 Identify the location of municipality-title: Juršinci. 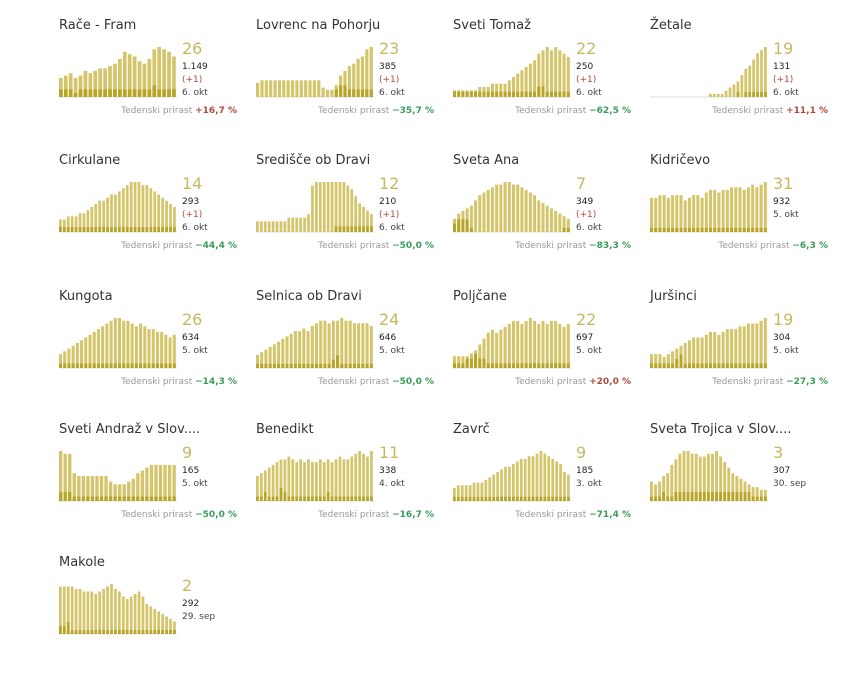
(673, 296).